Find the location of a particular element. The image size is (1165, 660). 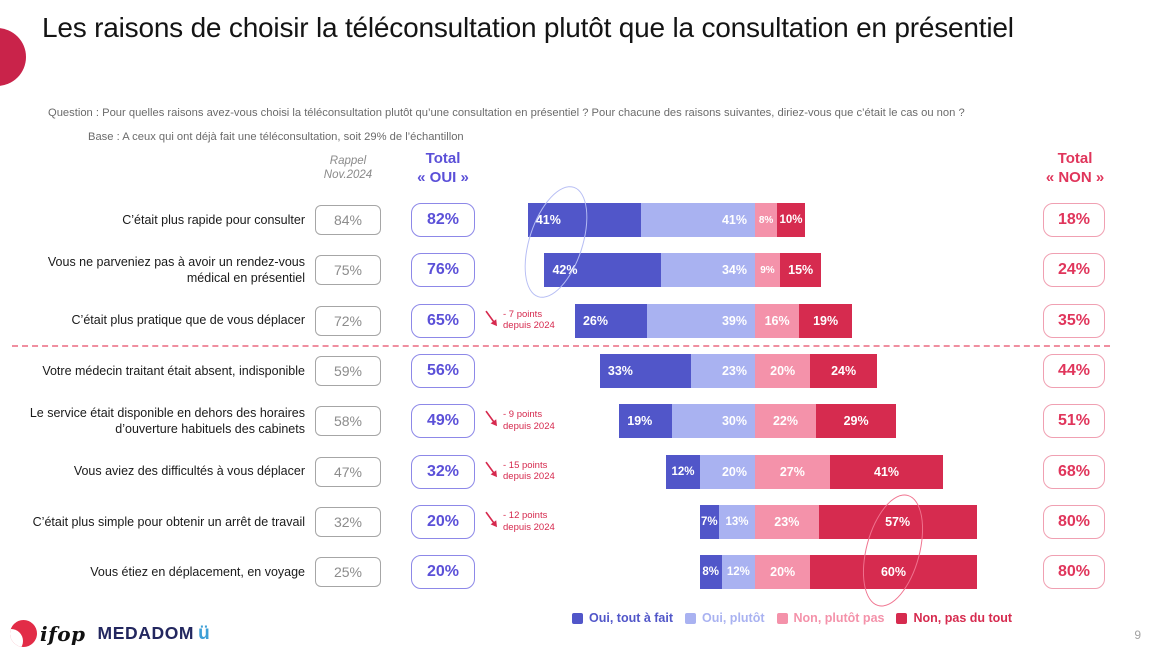

bar-segment-value: 22% is located at coordinates (785, 421).